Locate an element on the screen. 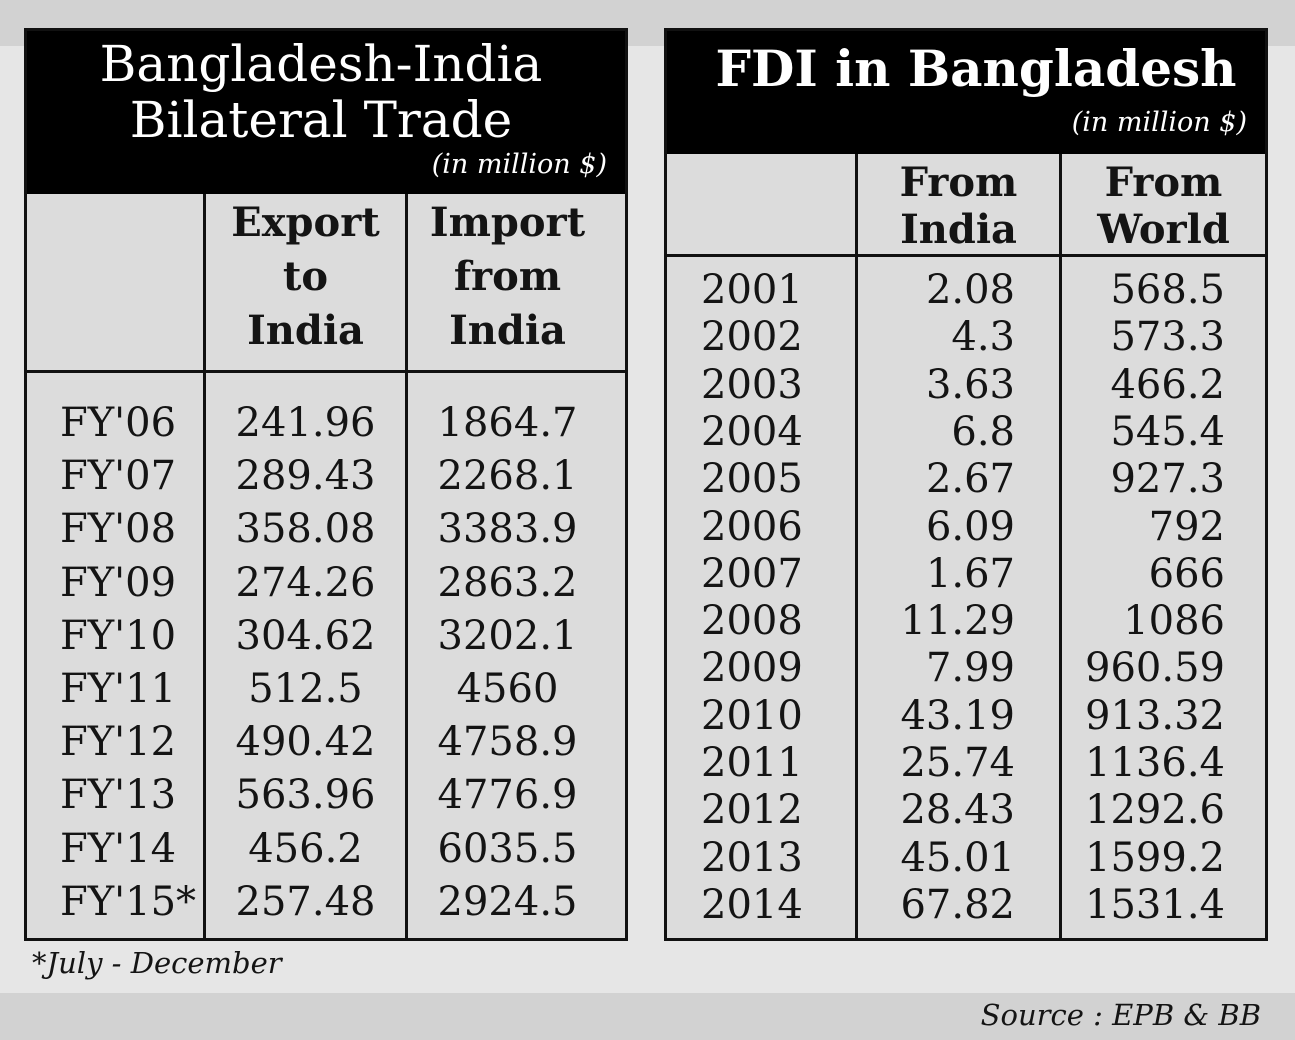 This screenshot has height=1040, width=1295. trade-import-value: 1864.7 is located at coordinates (507, 423).